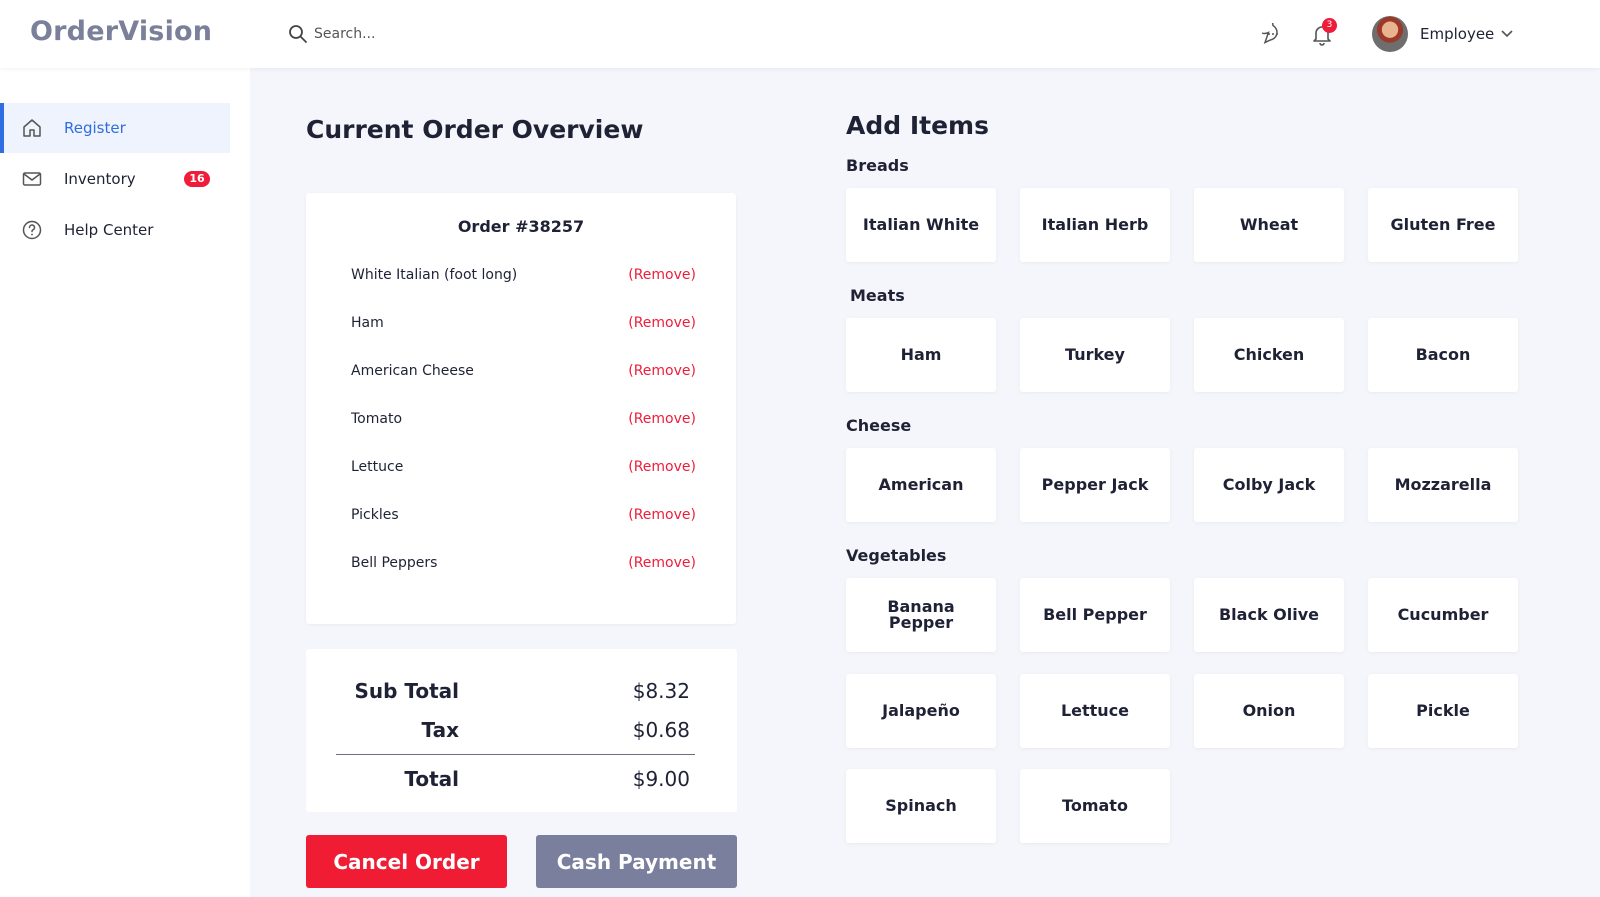 The image size is (1600, 897). I want to click on sidebar-item-help-center: Help Center, so click(115, 230).